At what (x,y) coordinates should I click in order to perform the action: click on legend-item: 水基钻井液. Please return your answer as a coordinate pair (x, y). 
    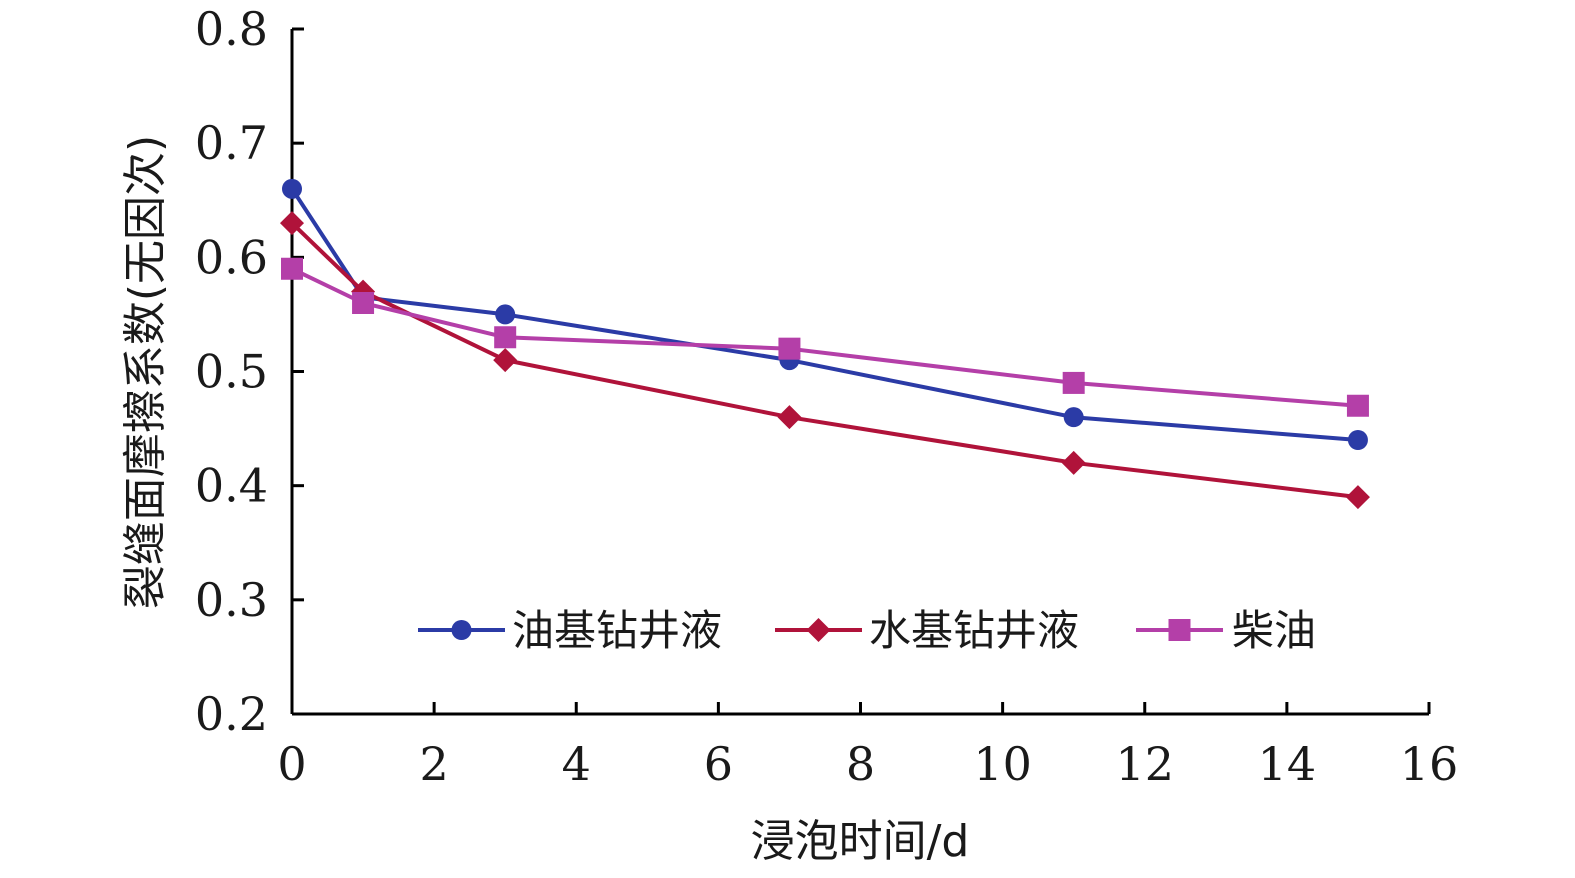
    Looking at the image, I should click on (927, 630).